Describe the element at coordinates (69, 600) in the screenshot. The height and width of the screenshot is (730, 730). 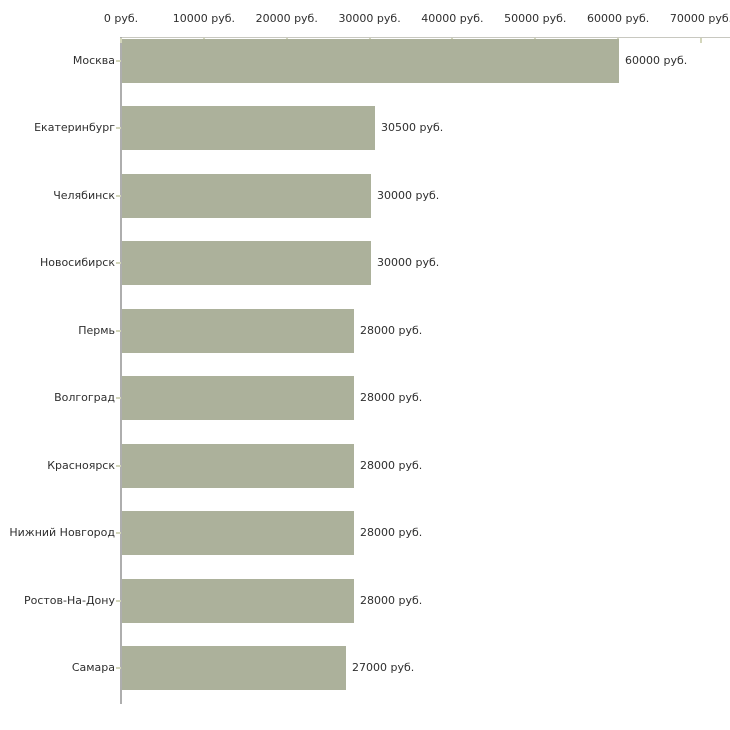
I see `category-label: Ростов-На-Дону` at that location.